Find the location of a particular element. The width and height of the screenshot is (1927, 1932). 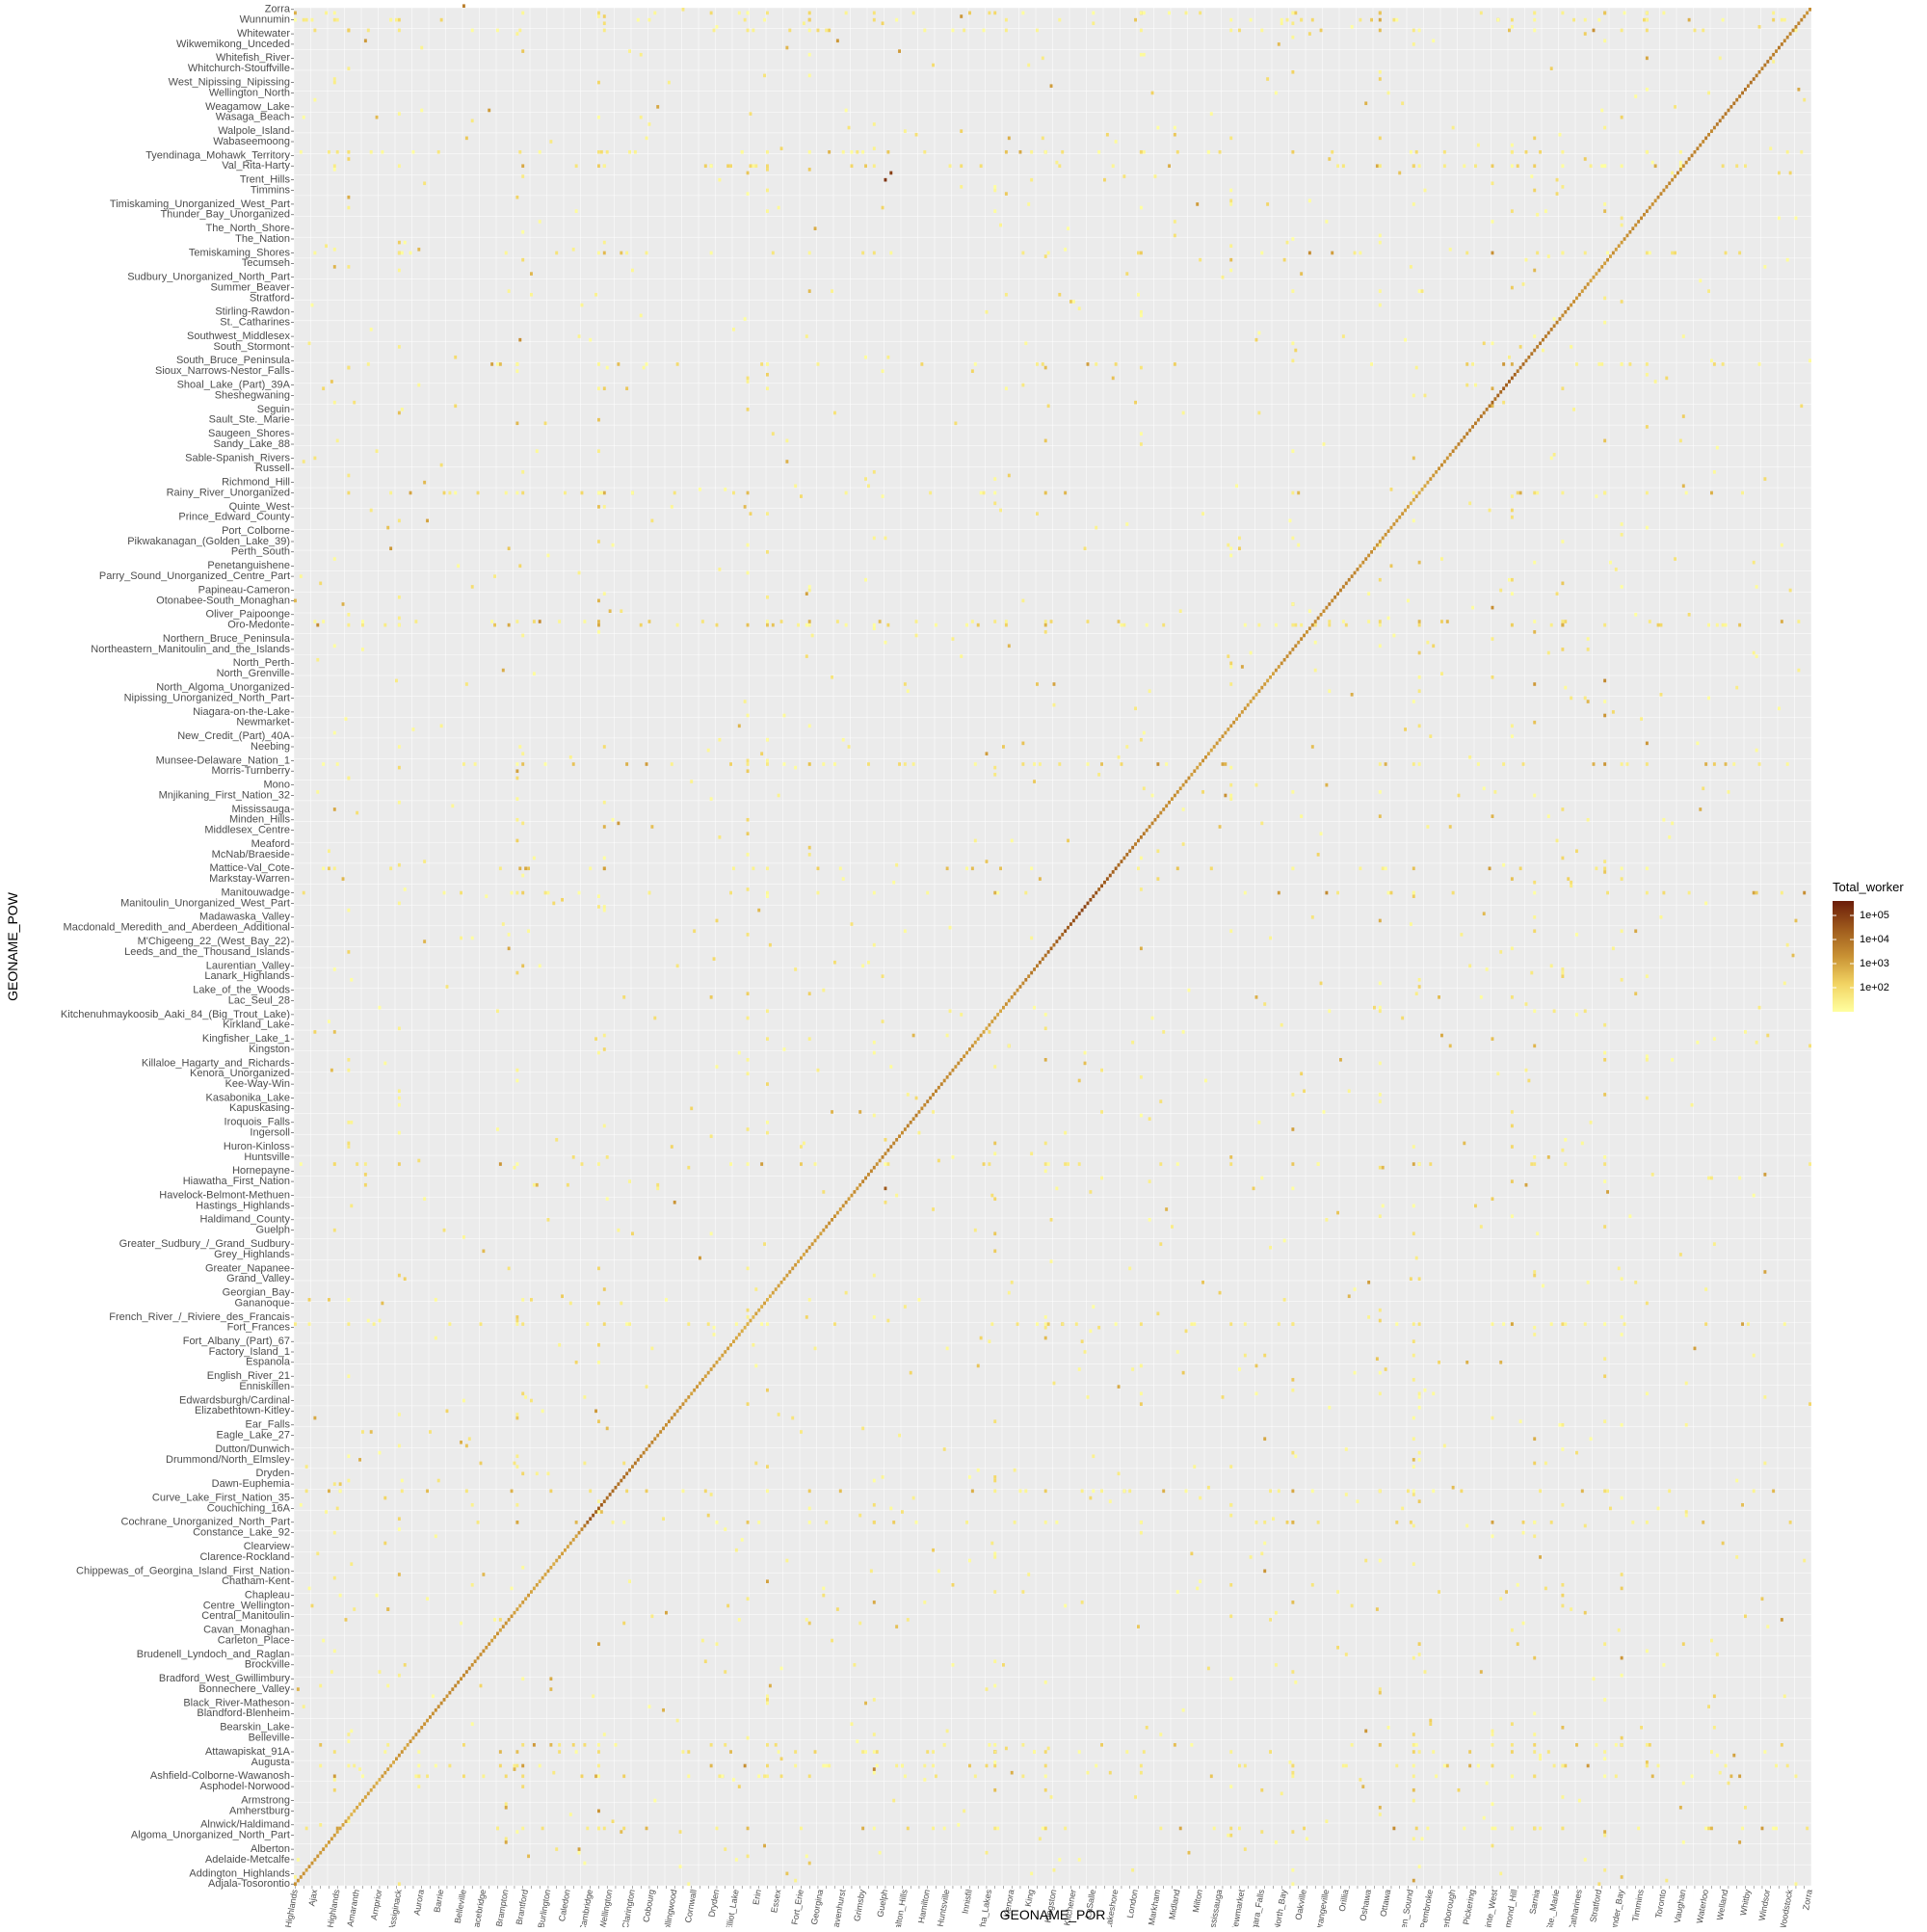

x-tick-label: Pembroke is located at coordinates (1426, 1908).